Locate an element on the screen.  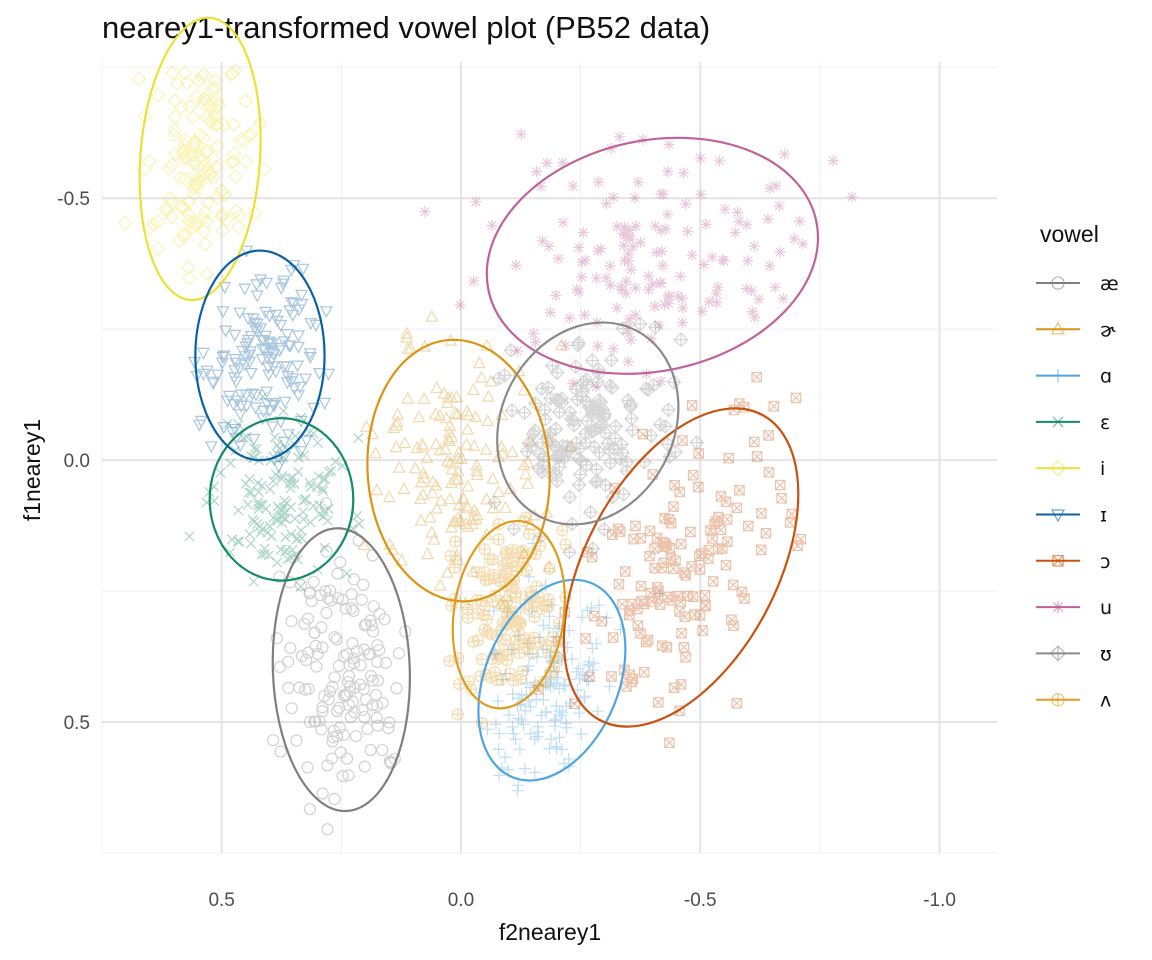
y-tick-label: 0.5 is located at coordinates (77, 723).